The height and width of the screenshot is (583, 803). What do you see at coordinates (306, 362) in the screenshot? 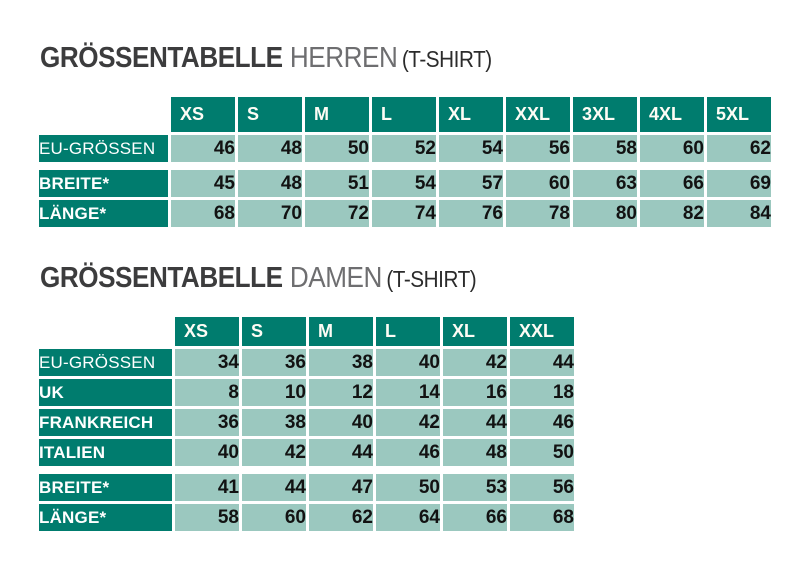
I see `table-row: EU-GRÖSSEN 34 36 38 40 42 44` at bounding box center [306, 362].